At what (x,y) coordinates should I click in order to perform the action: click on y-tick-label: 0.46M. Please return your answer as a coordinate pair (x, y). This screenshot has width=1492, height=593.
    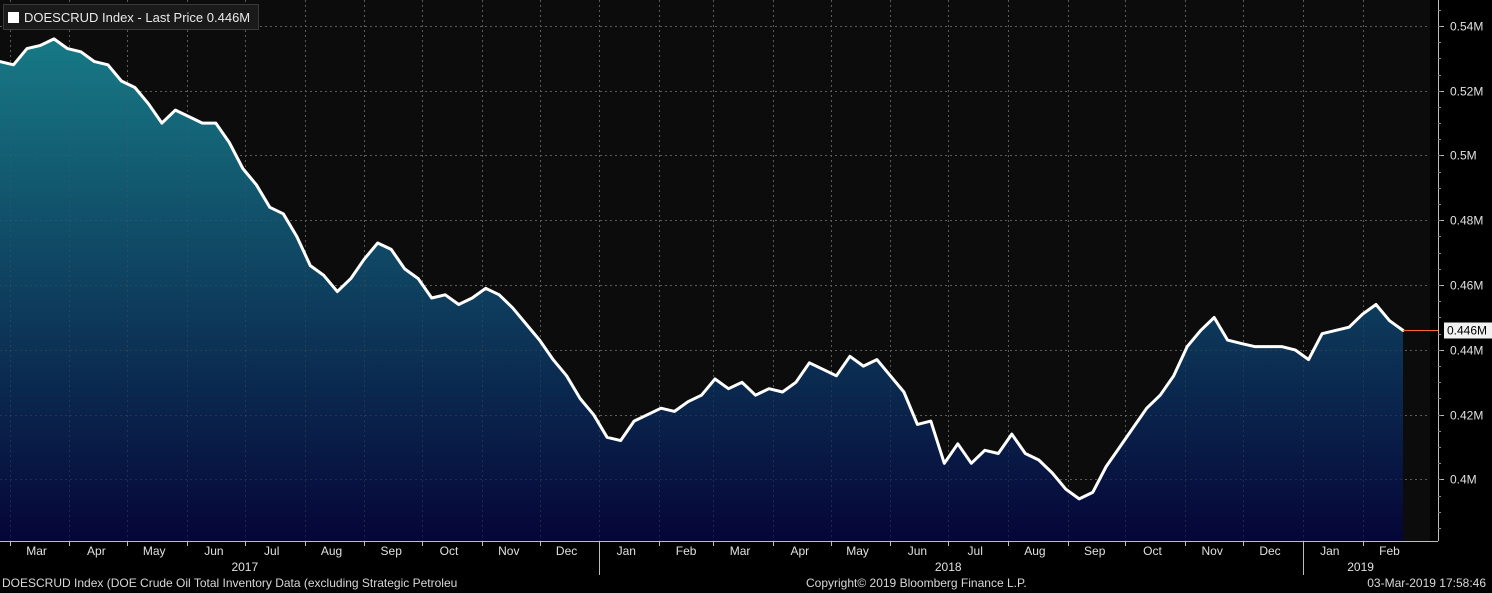
    Looking at the image, I should click on (1466, 286).